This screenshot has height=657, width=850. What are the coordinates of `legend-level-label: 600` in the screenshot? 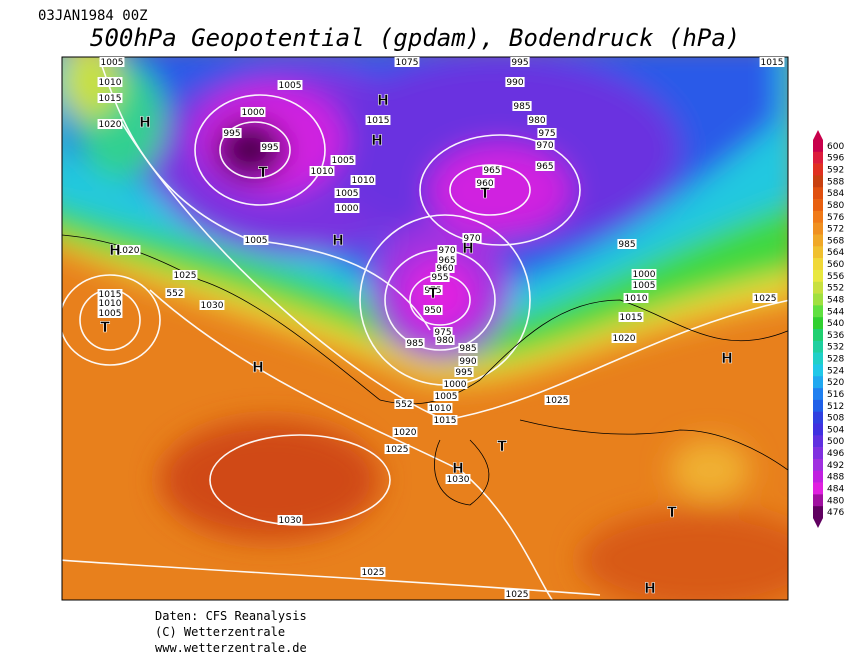 It's located at (835, 147).